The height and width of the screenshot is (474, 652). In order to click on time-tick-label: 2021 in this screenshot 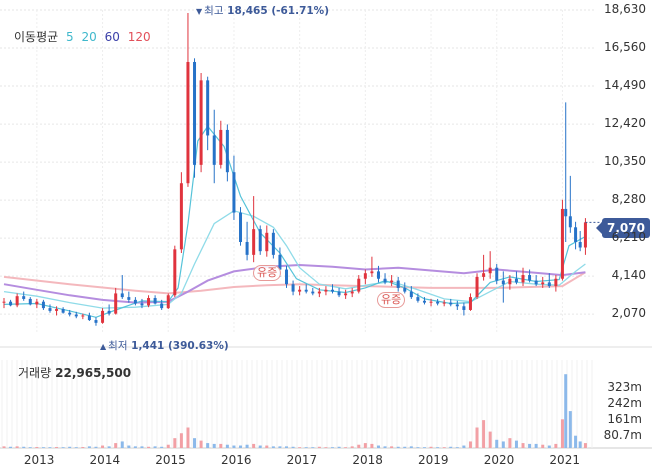, I will do `click(564, 460)`.